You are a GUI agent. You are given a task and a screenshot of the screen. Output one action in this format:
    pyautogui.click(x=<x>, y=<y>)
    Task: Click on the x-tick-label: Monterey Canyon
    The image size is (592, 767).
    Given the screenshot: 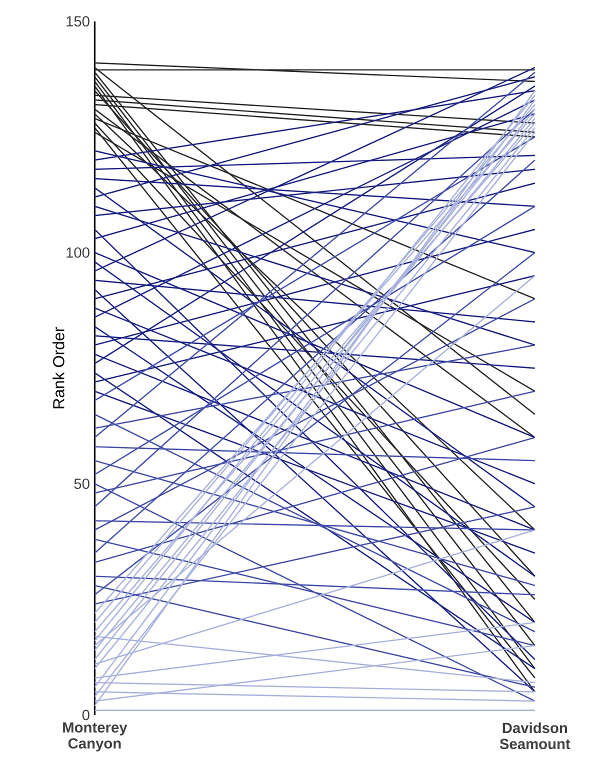 What is the action you would take?
    pyautogui.click(x=95, y=737)
    